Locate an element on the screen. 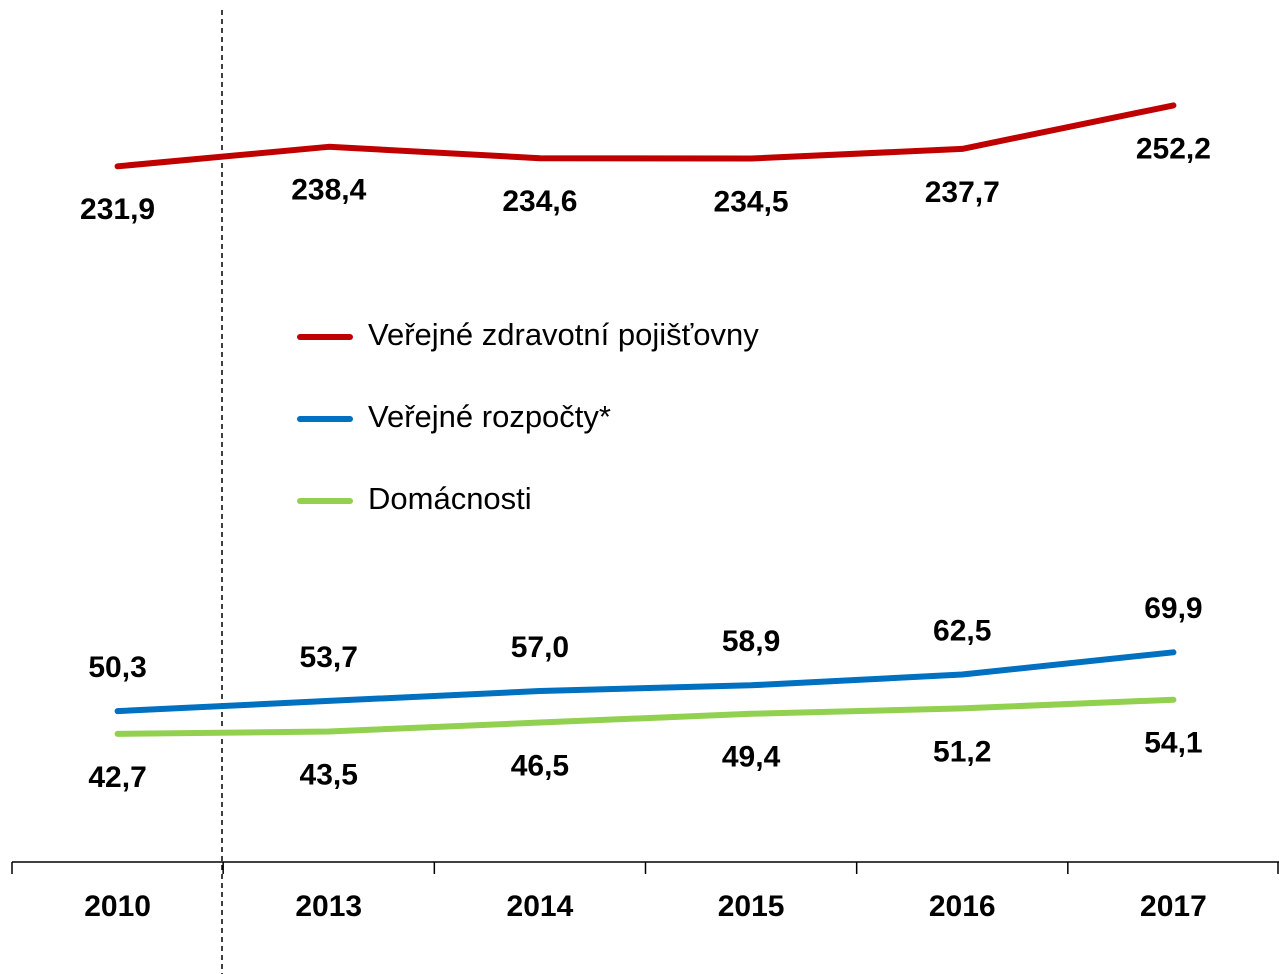  data-label: 43,5 is located at coordinates (329, 774).